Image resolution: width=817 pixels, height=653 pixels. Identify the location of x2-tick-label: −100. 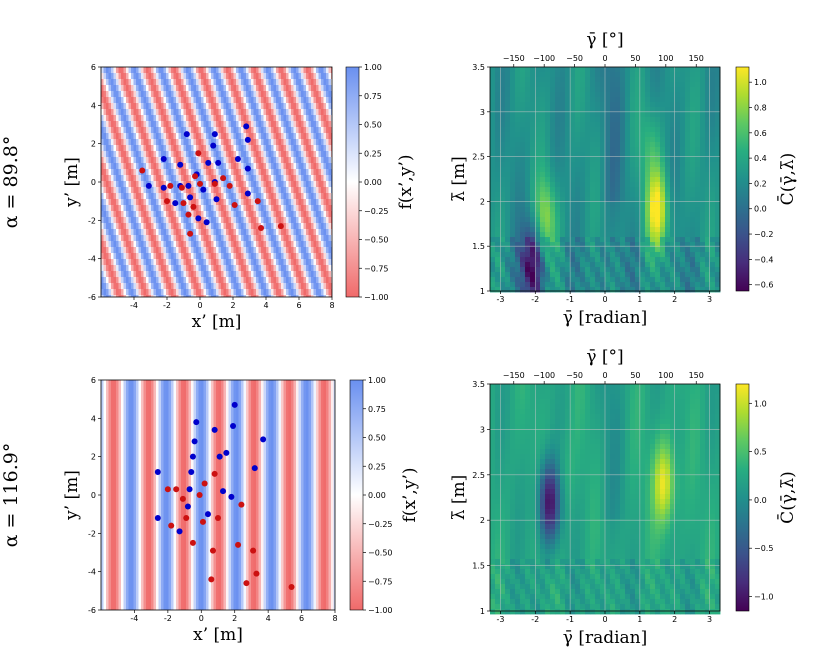
(544, 375).